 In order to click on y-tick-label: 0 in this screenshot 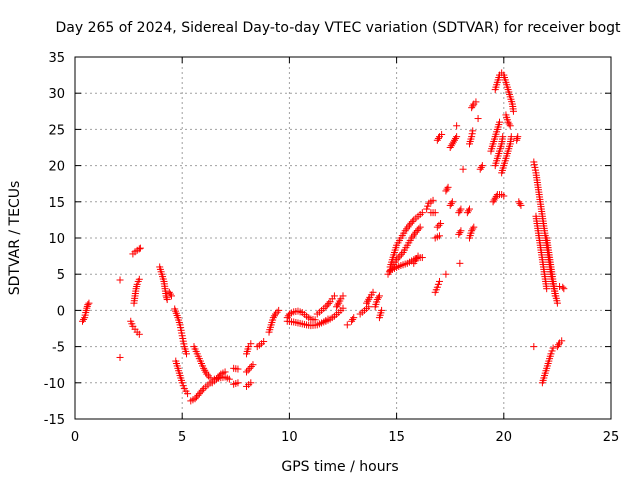, I will do `click(61, 311)`.